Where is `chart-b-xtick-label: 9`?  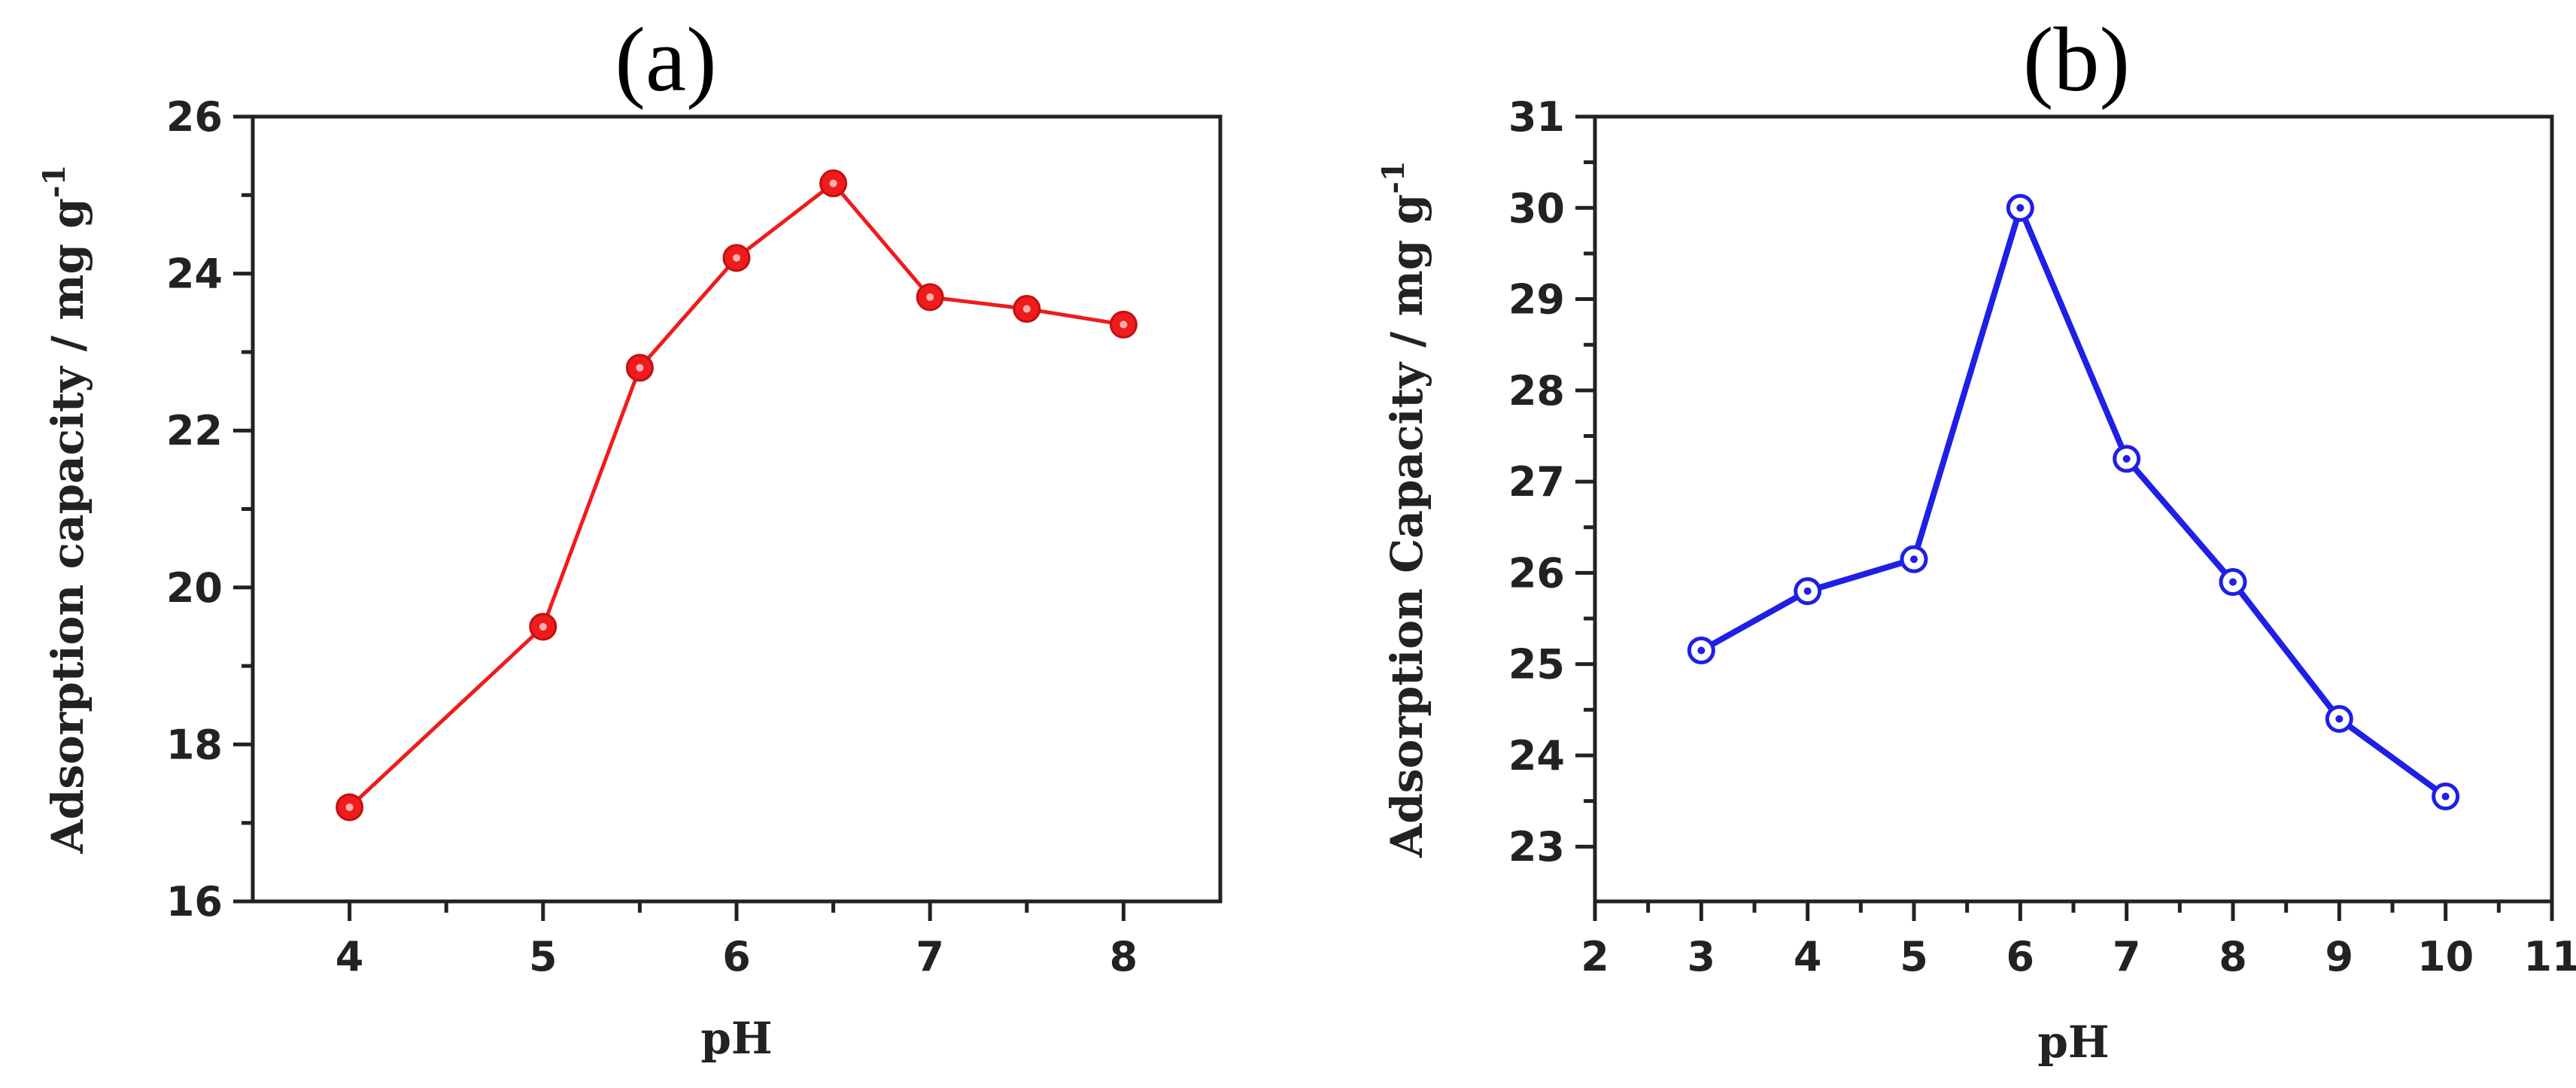
chart-b-xtick-label: 9 is located at coordinates (2340, 956).